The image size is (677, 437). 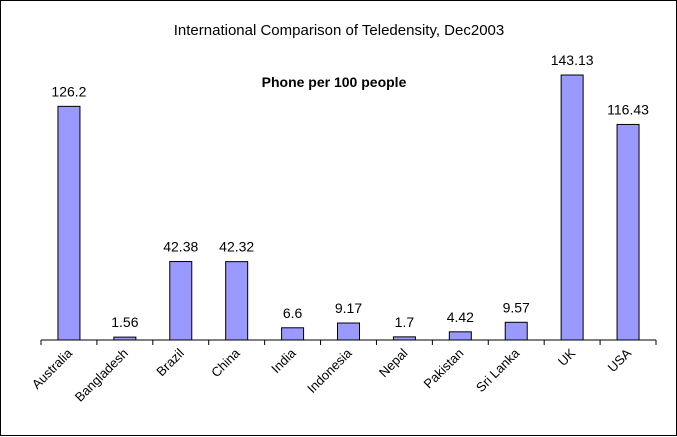 I want to click on category-label: Nepal, so click(x=393, y=362).